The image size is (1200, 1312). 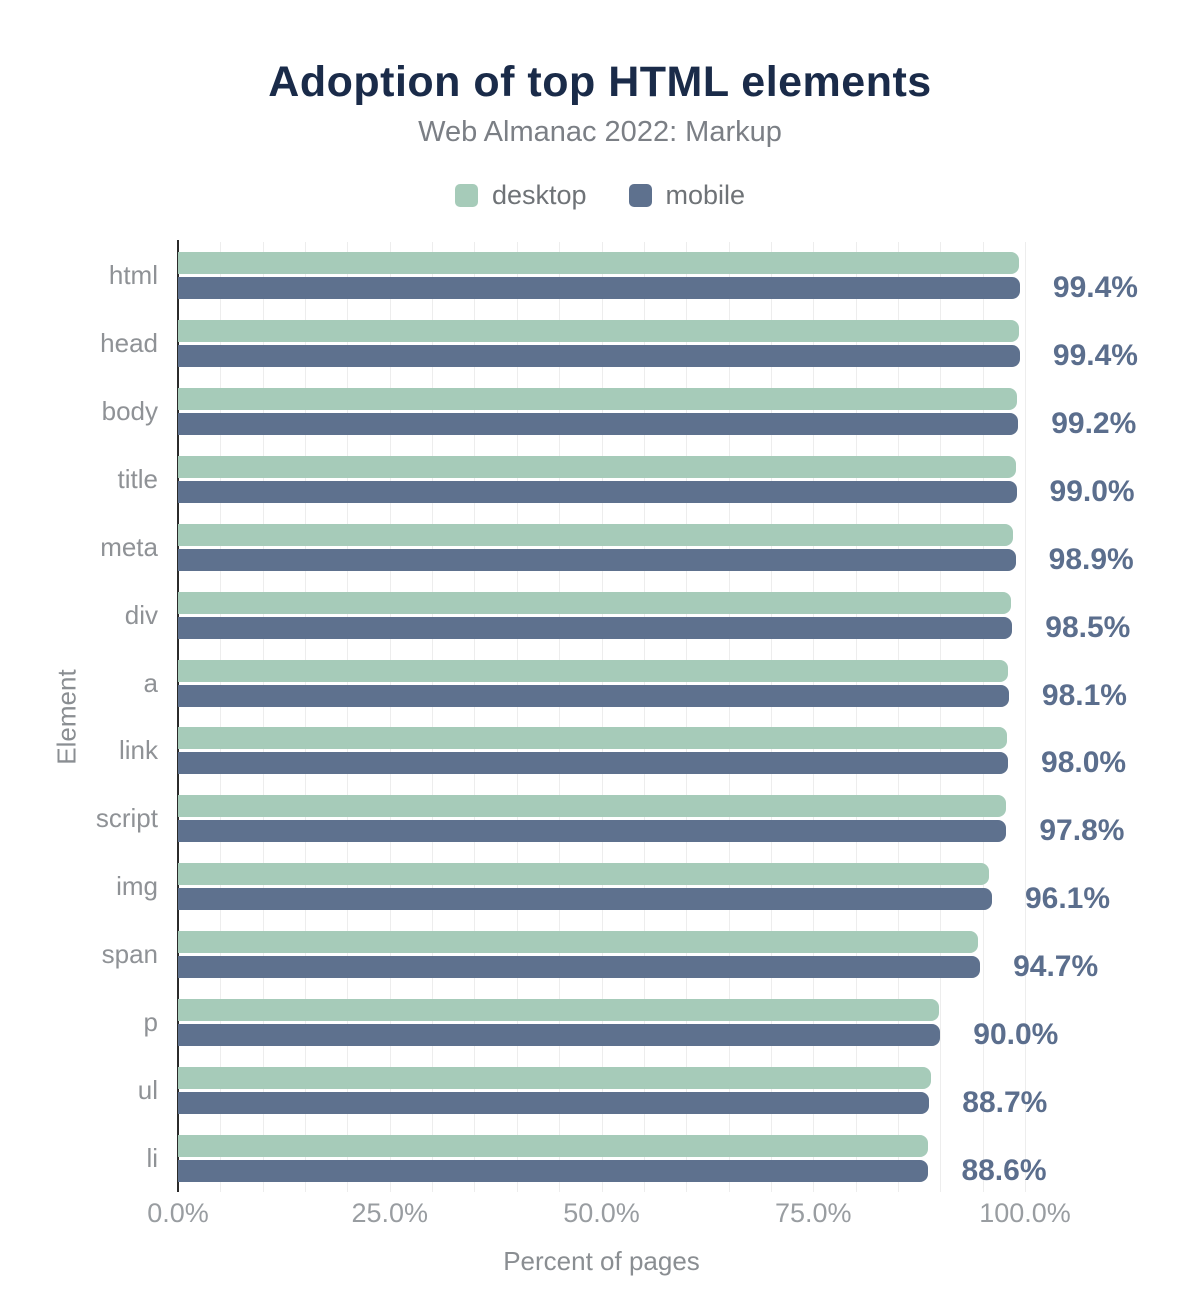 I want to click on x-axis-tick-labels: 0.0% 25.0% 50.0% 75.0% 100.0%, so click(x=662, y=1215).